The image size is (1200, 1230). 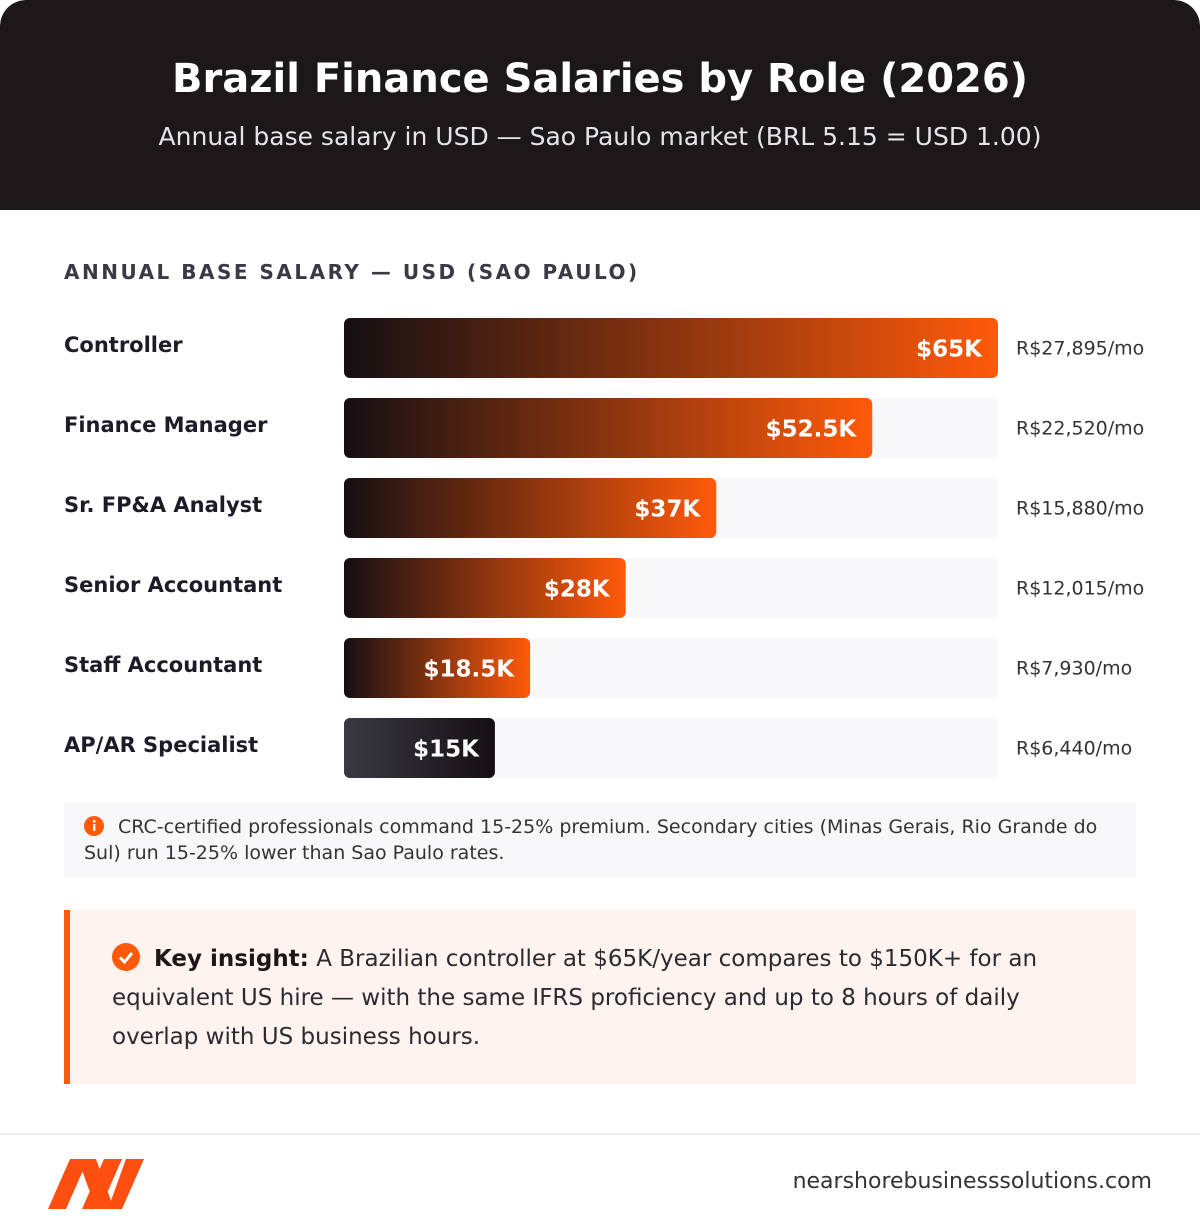 What do you see at coordinates (972, 1181) in the screenshot?
I see `website: nearshorebusinesssolutions.com` at bounding box center [972, 1181].